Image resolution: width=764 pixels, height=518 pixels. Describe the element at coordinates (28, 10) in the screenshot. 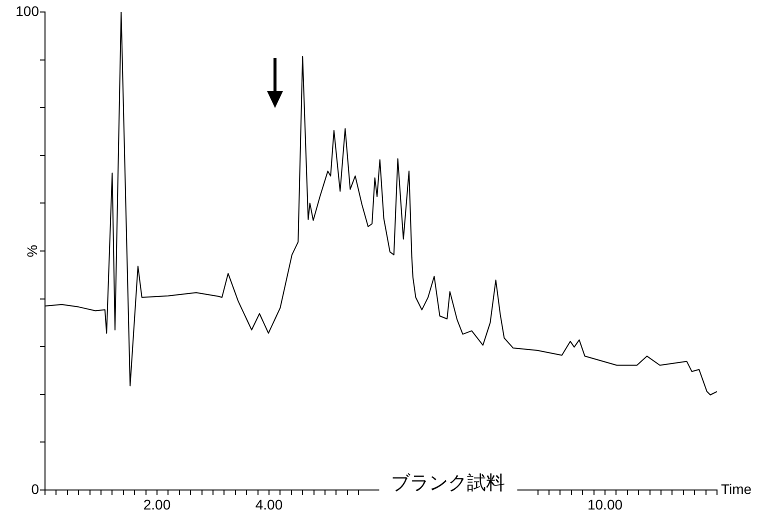

I see `y-tick-label: 100` at that location.